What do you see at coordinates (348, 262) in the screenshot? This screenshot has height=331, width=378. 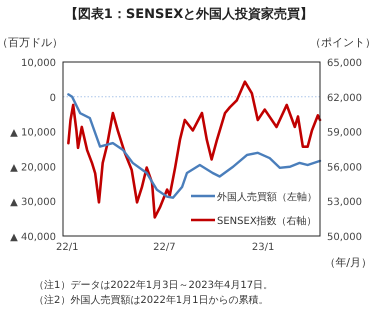 I see `x-axis-title: （年/月）` at bounding box center [348, 262].